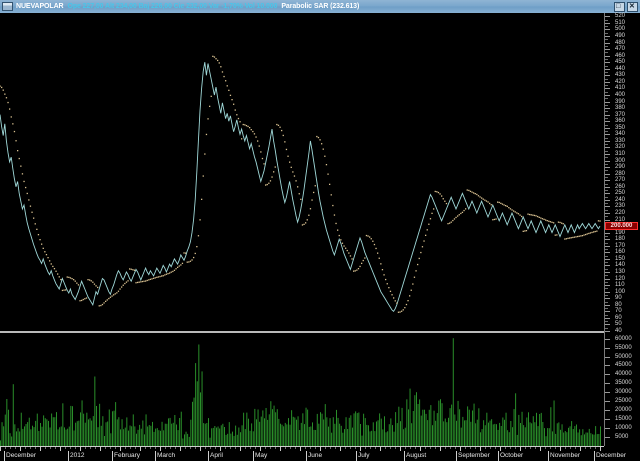 This screenshot has height=461, width=640. Describe the element at coordinates (620, 252) in the screenshot. I see `price-tick-label: 160` at that location.